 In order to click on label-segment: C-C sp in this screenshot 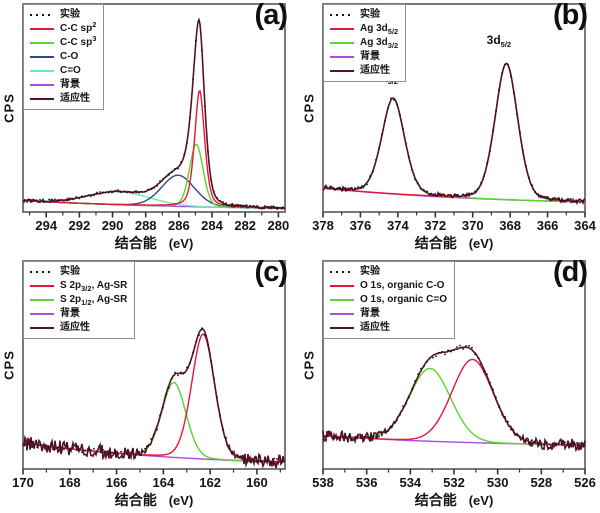, I will do `click(76, 42)`.